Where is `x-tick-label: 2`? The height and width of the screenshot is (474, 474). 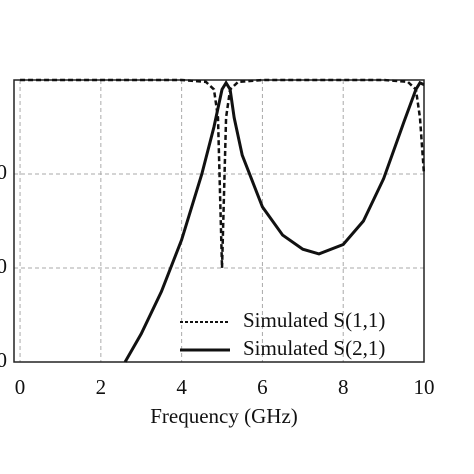
x-tick-label: 2 is located at coordinates (101, 387).